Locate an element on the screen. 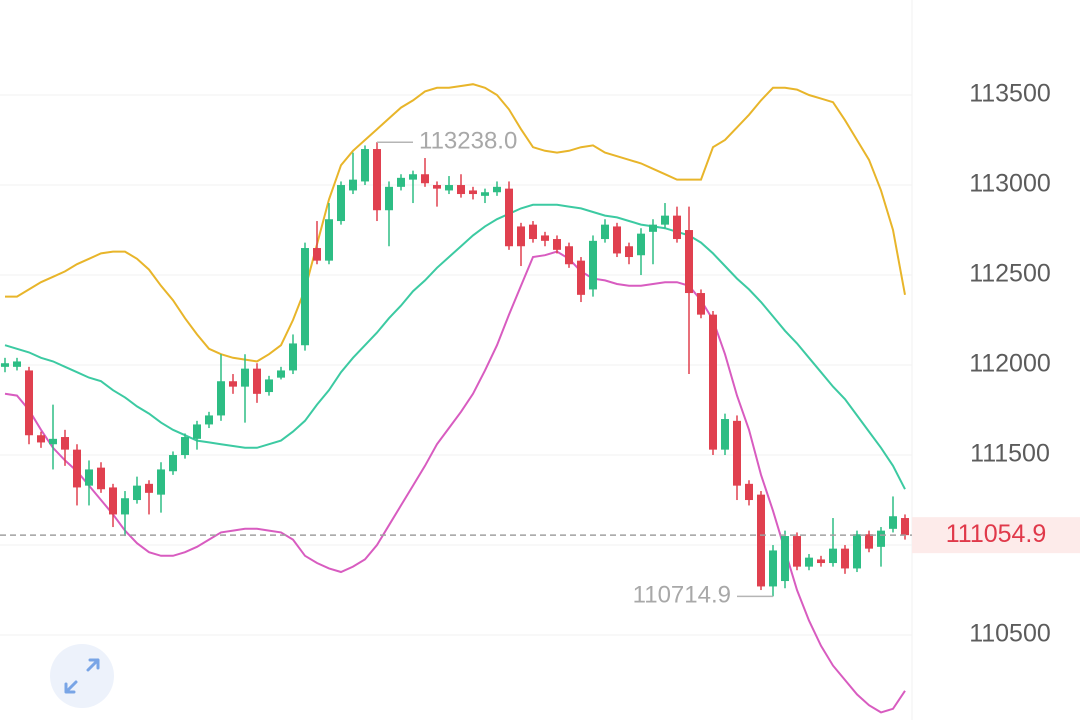 The width and height of the screenshot is (1080, 720). y-tick-label: 113000 is located at coordinates (1010, 184).